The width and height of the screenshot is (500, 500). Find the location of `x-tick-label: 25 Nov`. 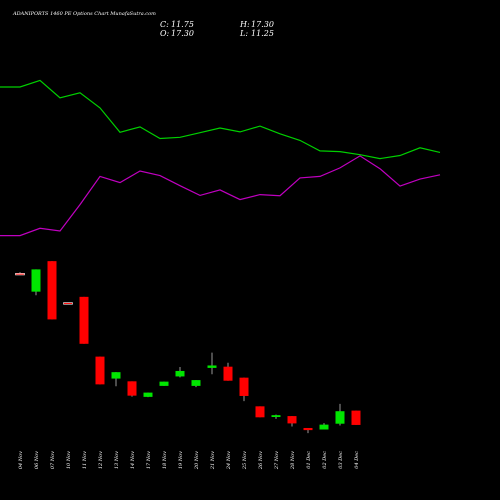

x-tick-label: 25 Nov is located at coordinates (245, 460).